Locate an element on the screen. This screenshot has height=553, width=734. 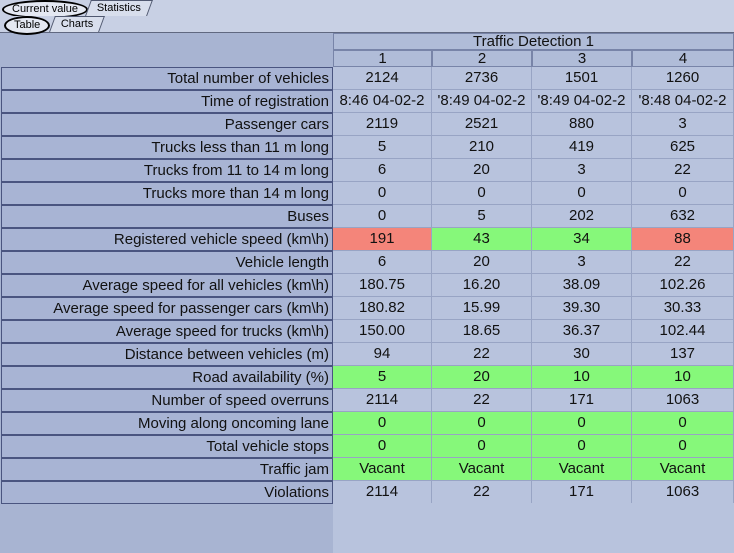
row-label: Trucks from 11 to 14 m long is located at coordinates (167, 170).